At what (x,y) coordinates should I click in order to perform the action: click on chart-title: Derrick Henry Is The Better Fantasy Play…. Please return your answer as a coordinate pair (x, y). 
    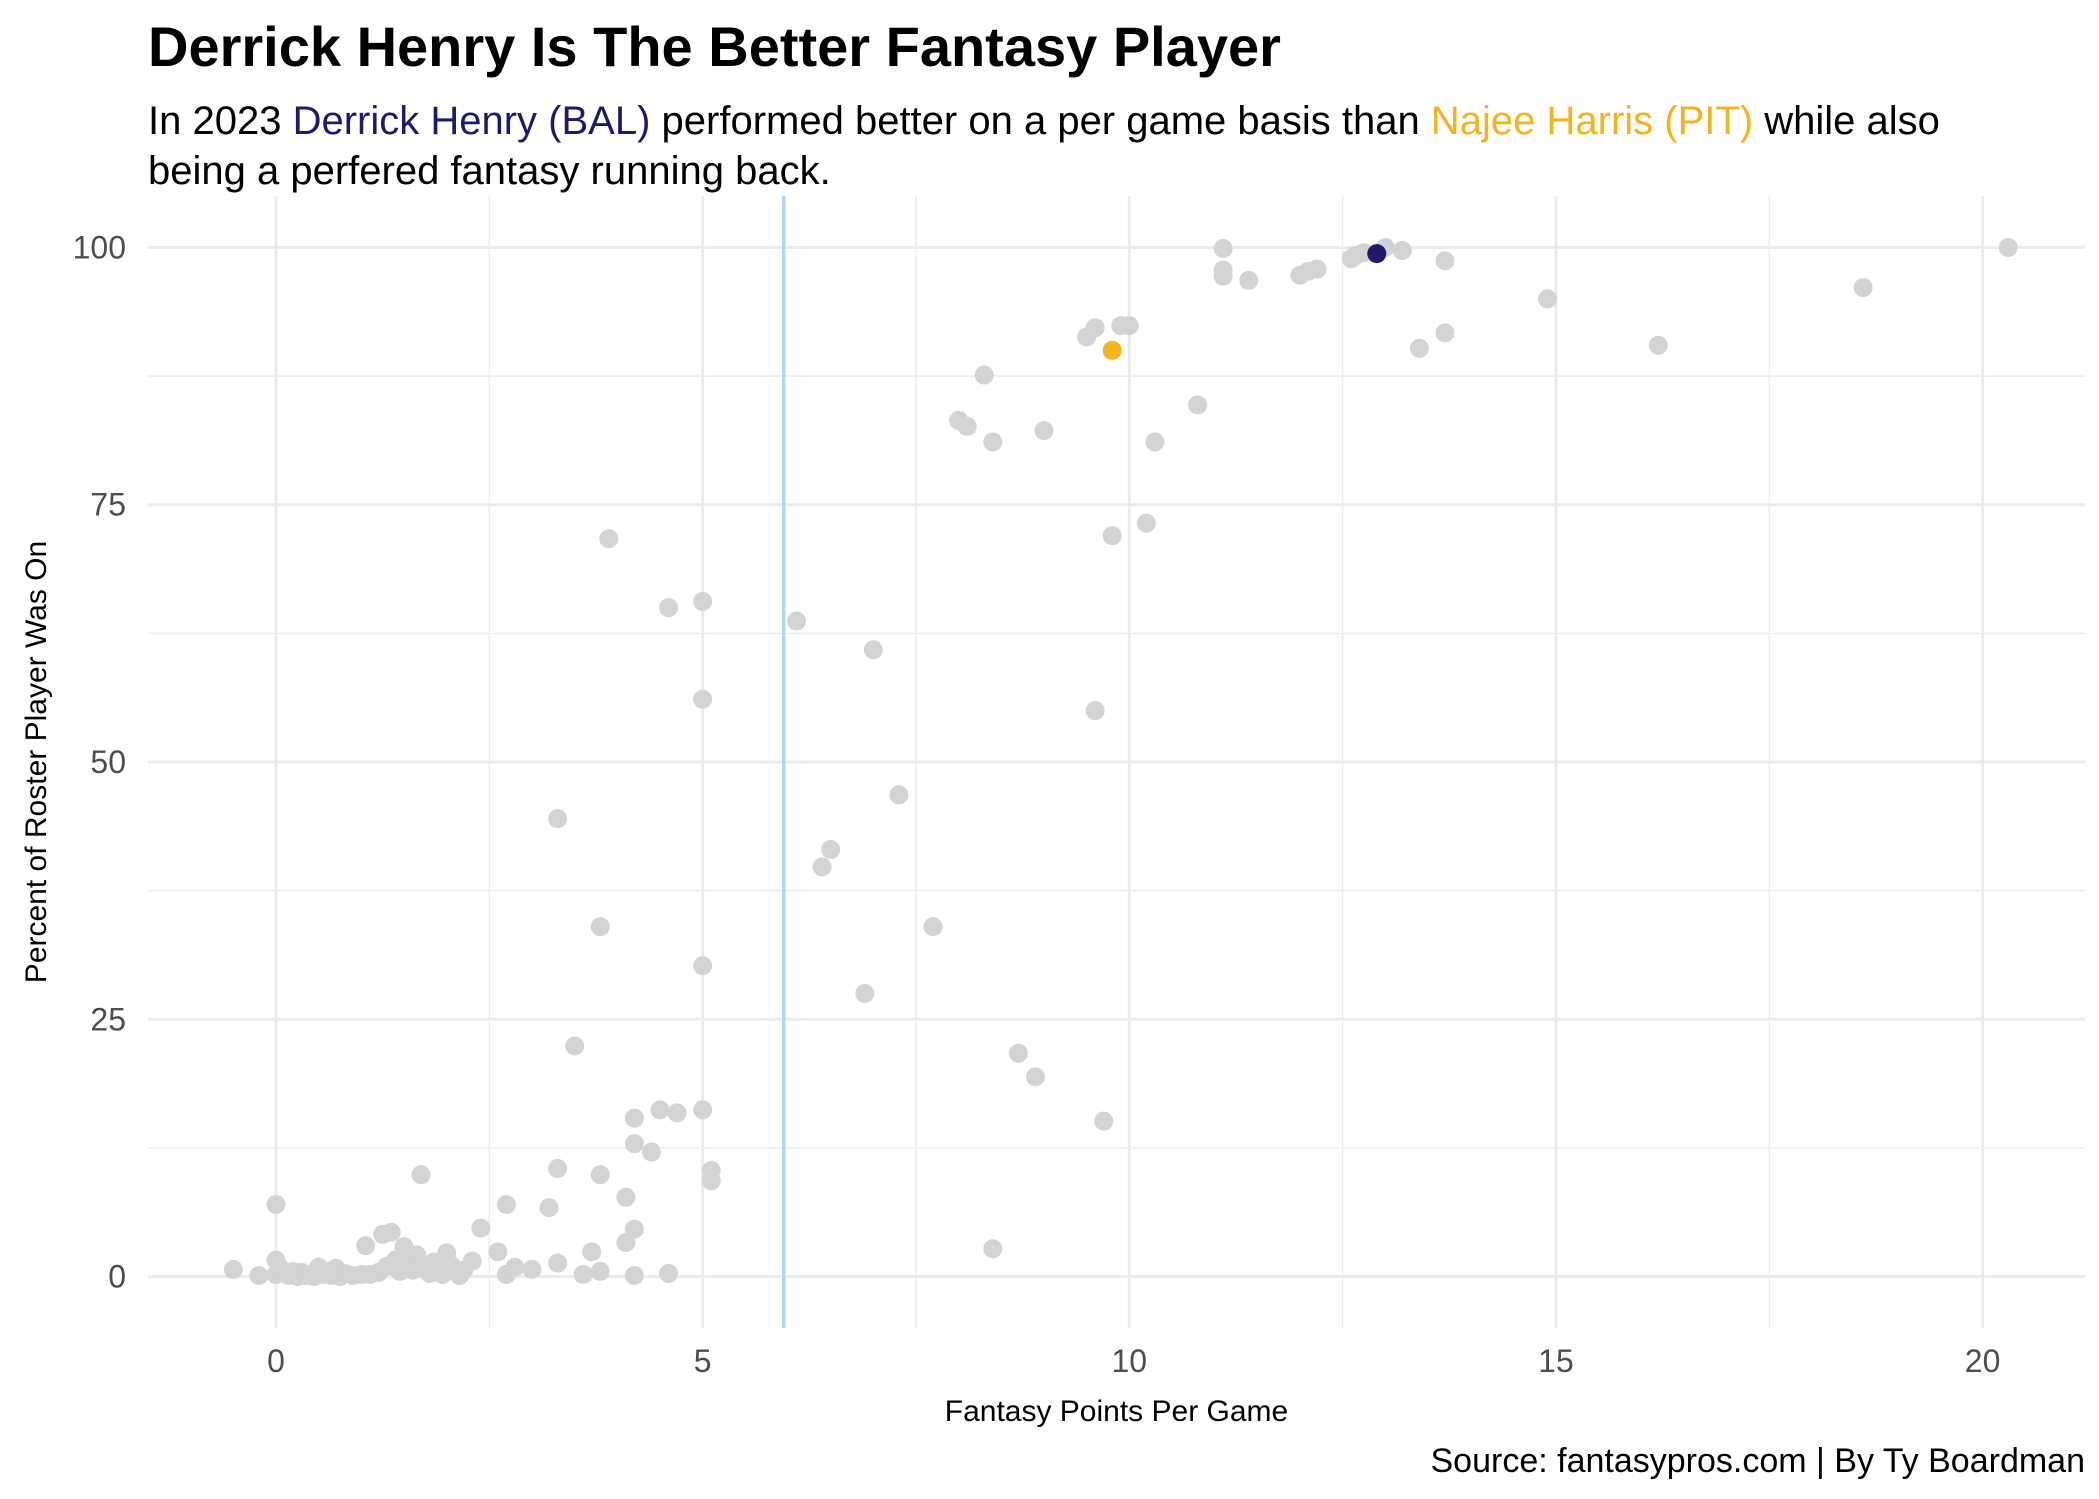
    Looking at the image, I should click on (714, 46).